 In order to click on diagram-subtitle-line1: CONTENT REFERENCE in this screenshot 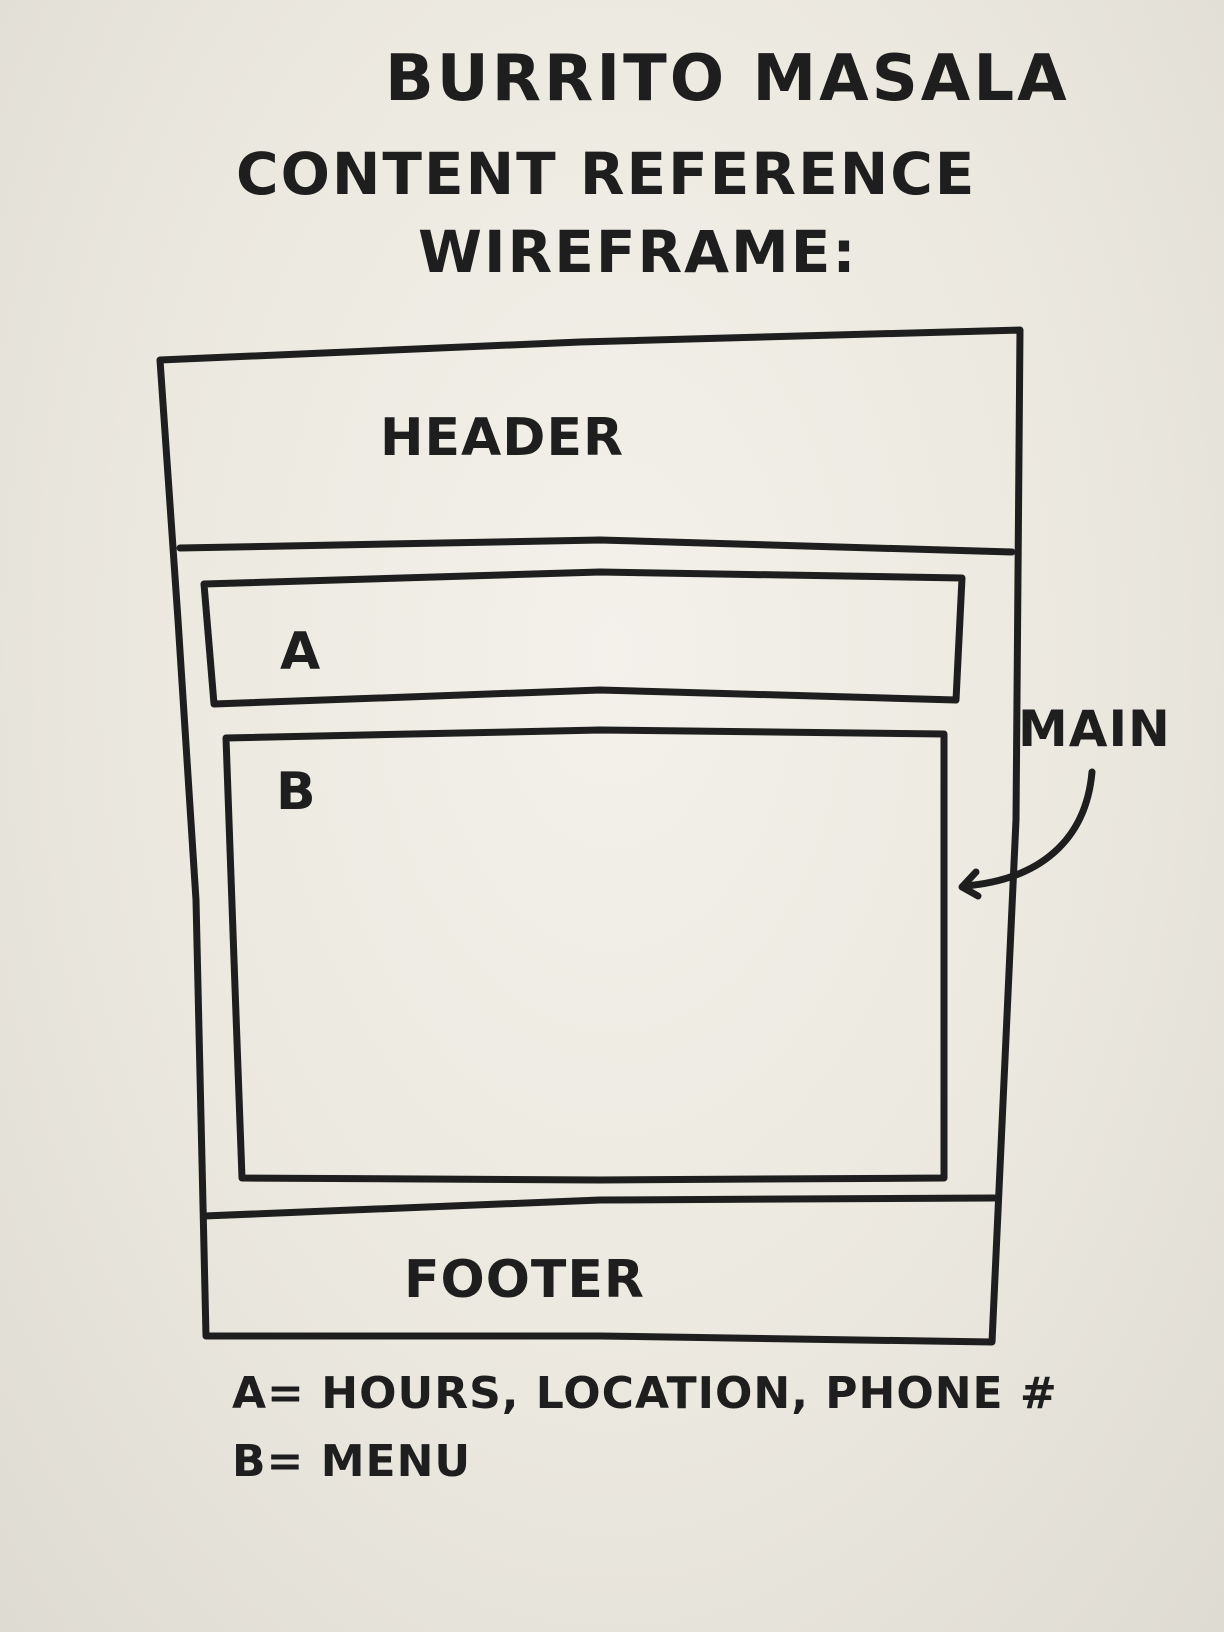, I will do `click(606, 174)`.